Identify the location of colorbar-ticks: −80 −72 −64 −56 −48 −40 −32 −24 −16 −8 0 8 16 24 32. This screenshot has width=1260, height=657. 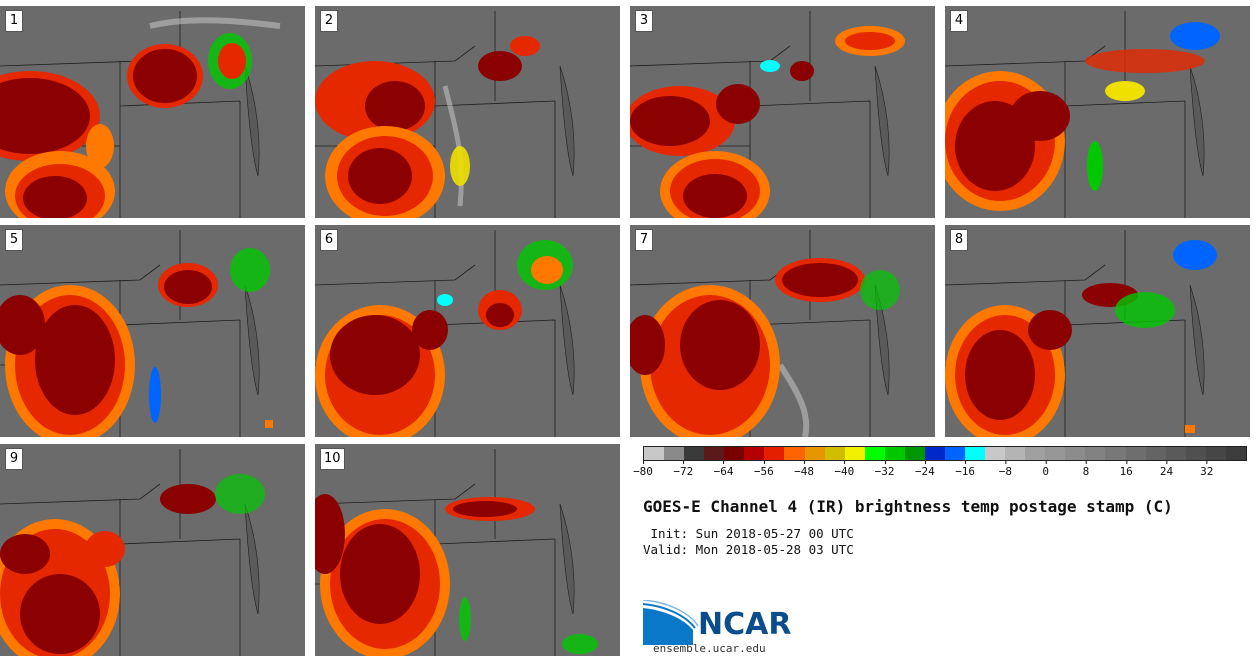
(940, 472).